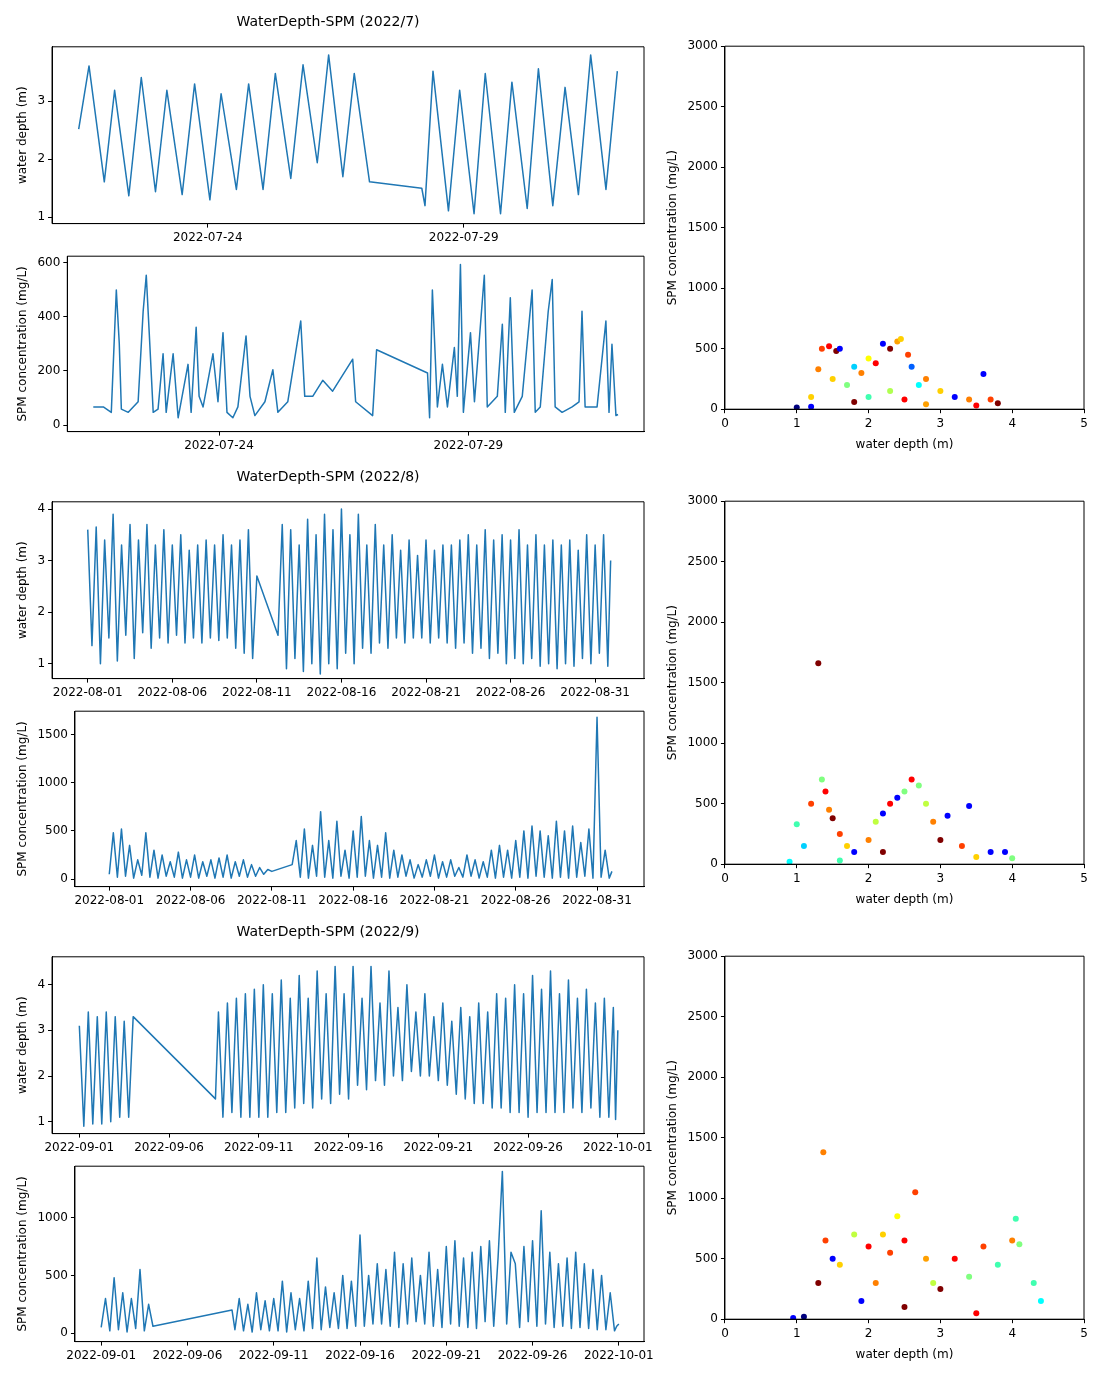 The height and width of the screenshot is (1380, 1109). What do you see at coordinates (41, 158) in the screenshot?
I see `y-tick-label: 2` at bounding box center [41, 158].